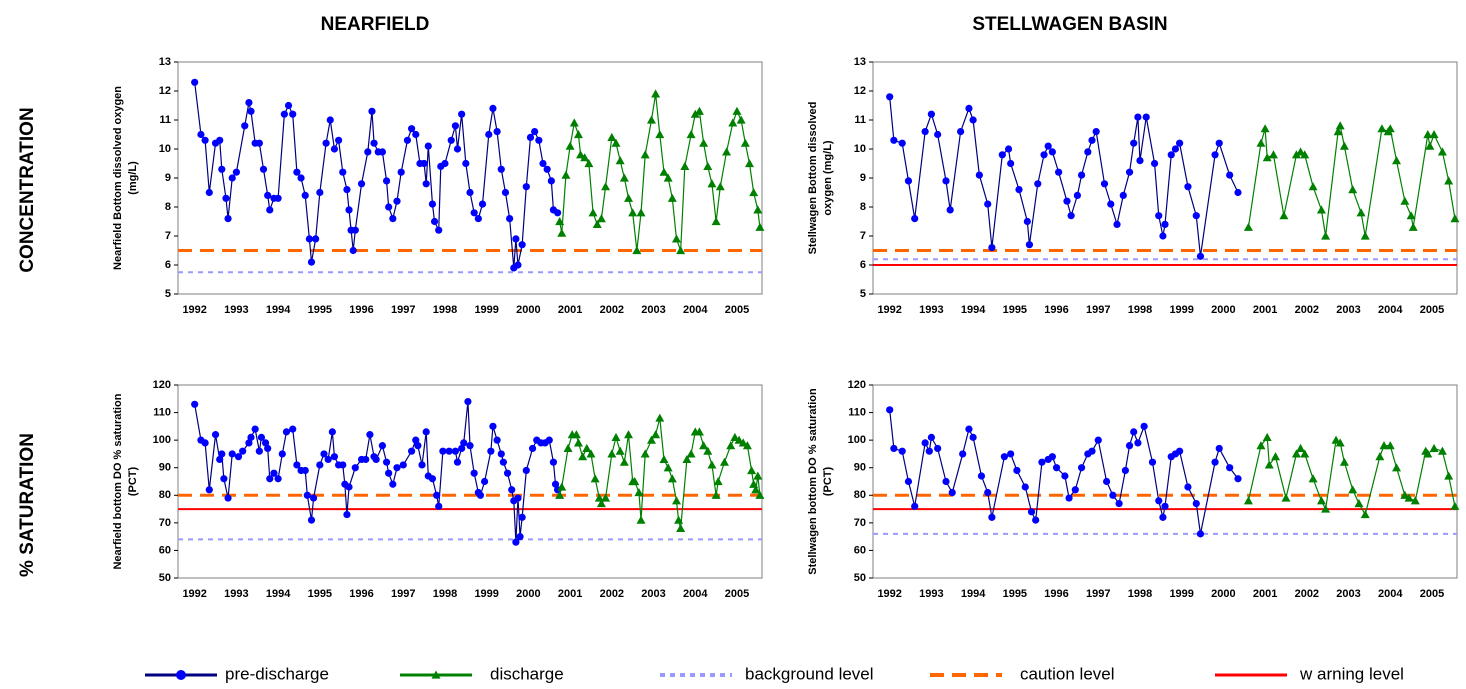 This screenshot has width=1466, height=689. What do you see at coordinates (1181, 310) in the screenshot?
I see `x-tick-label: 1999` at bounding box center [1181, 310].